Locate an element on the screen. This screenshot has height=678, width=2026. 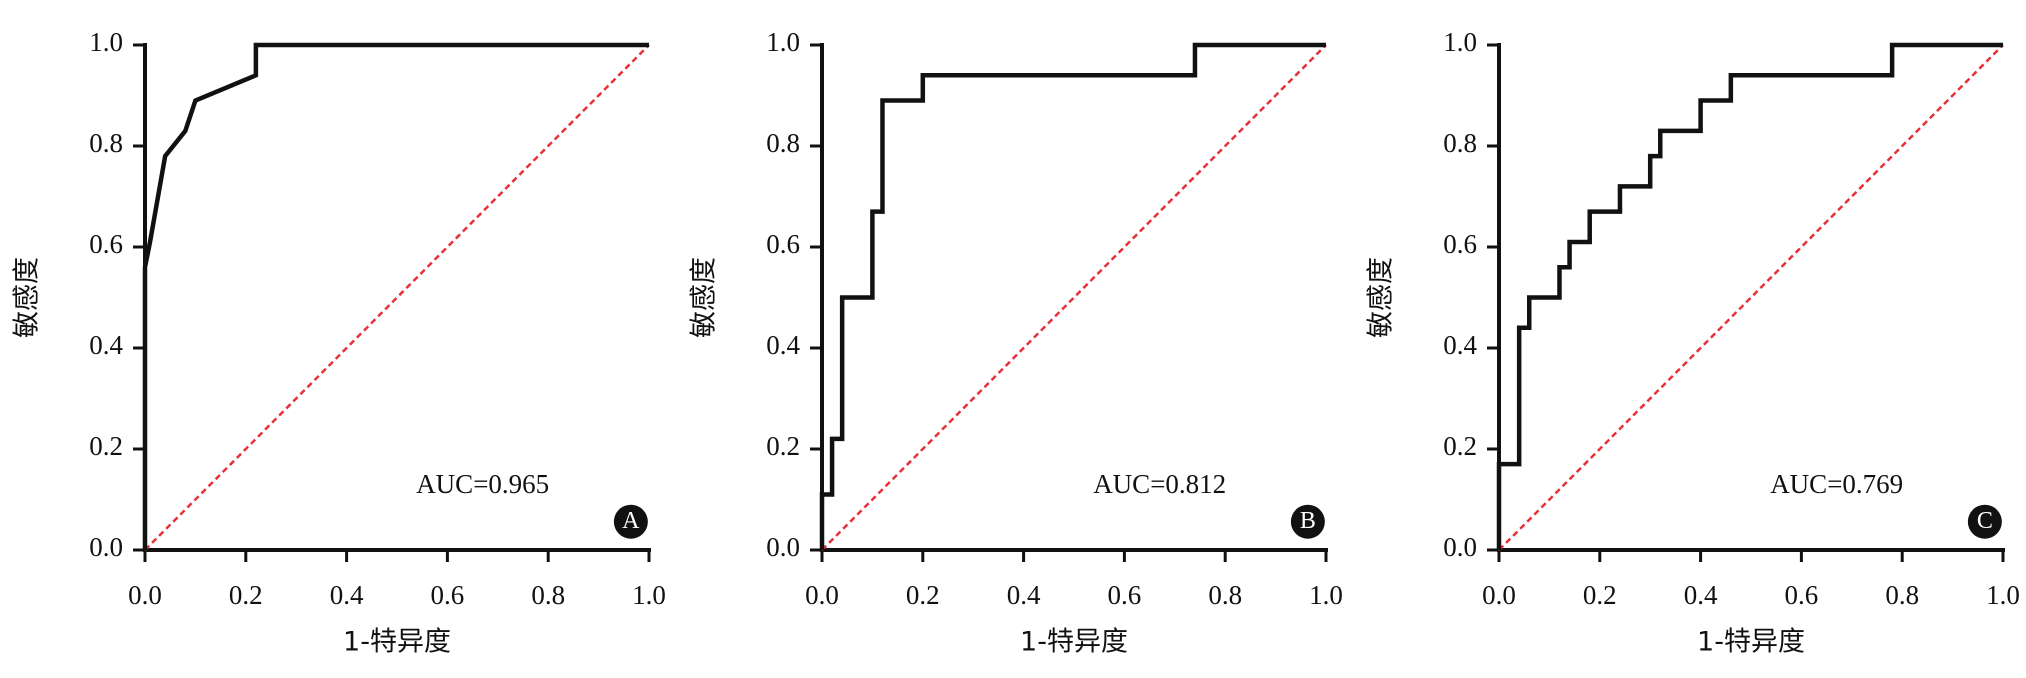
panel-label: B is located at coordinates (1308, 521).